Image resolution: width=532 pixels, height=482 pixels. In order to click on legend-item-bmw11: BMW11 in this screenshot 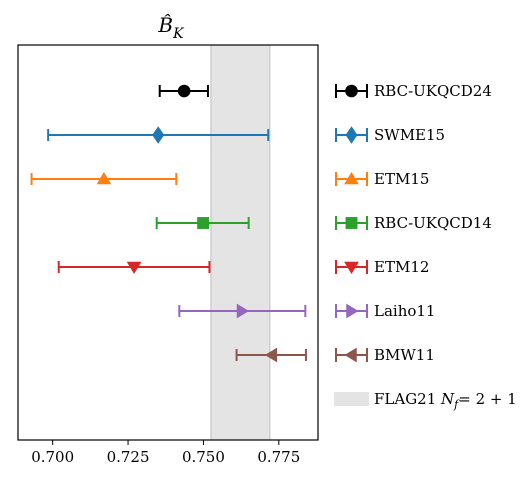, I will do `click(385, 355)`.